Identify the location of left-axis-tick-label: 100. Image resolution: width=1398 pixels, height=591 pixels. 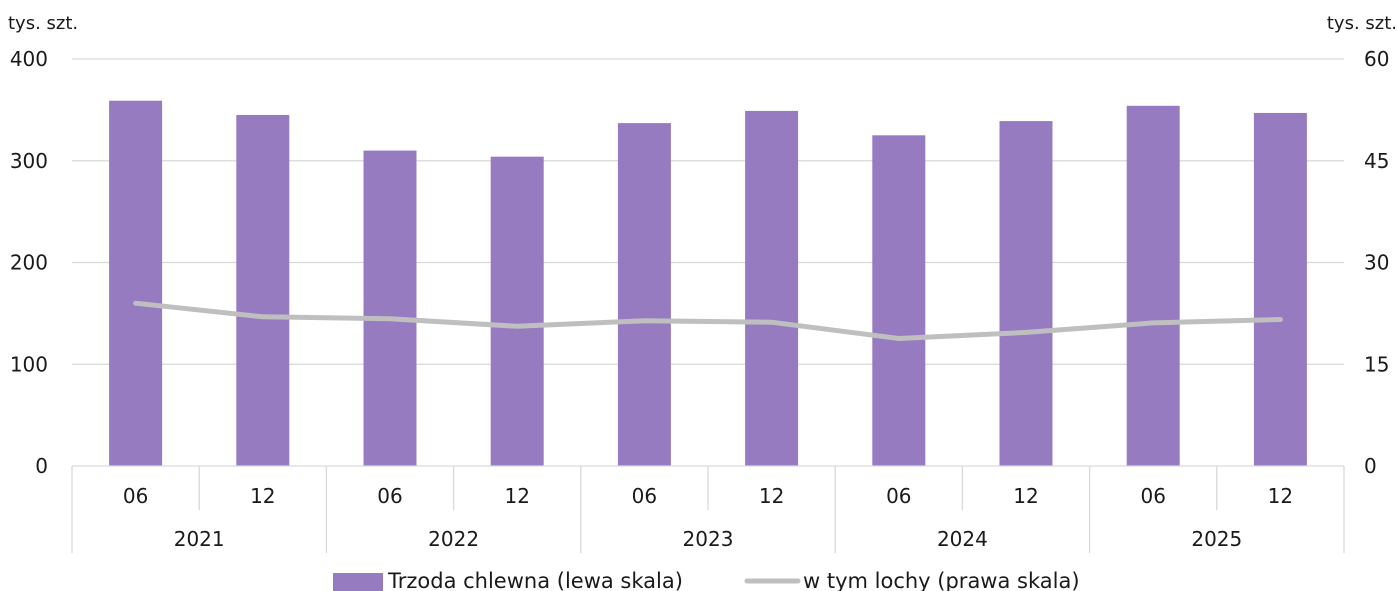
(29, 364).